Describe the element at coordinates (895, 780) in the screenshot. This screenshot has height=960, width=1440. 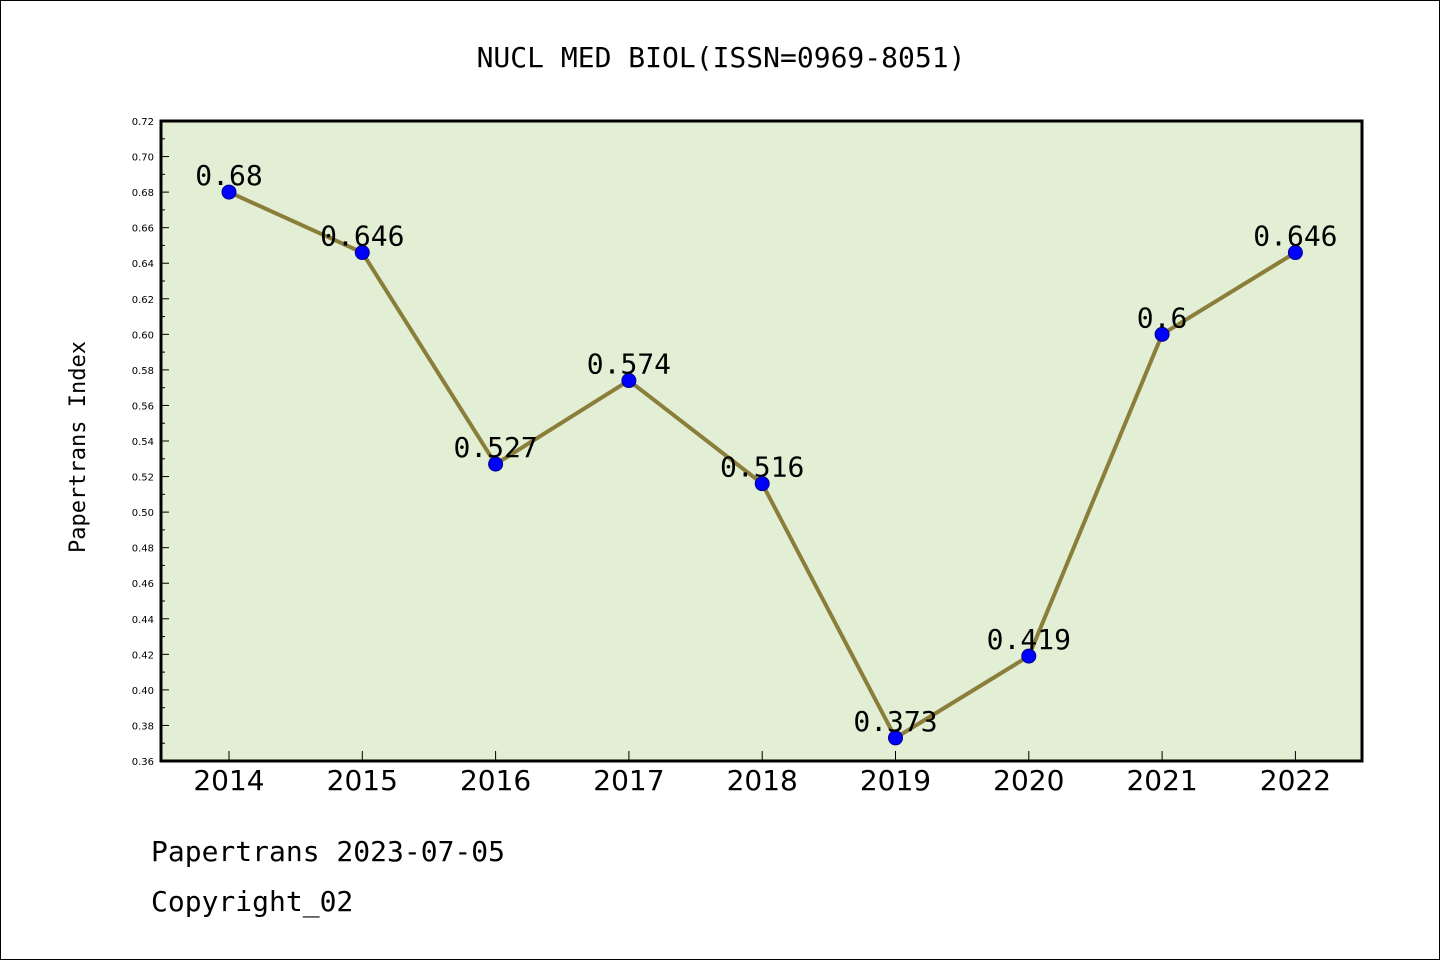
I see `x-tick-label: 2019` at that location.